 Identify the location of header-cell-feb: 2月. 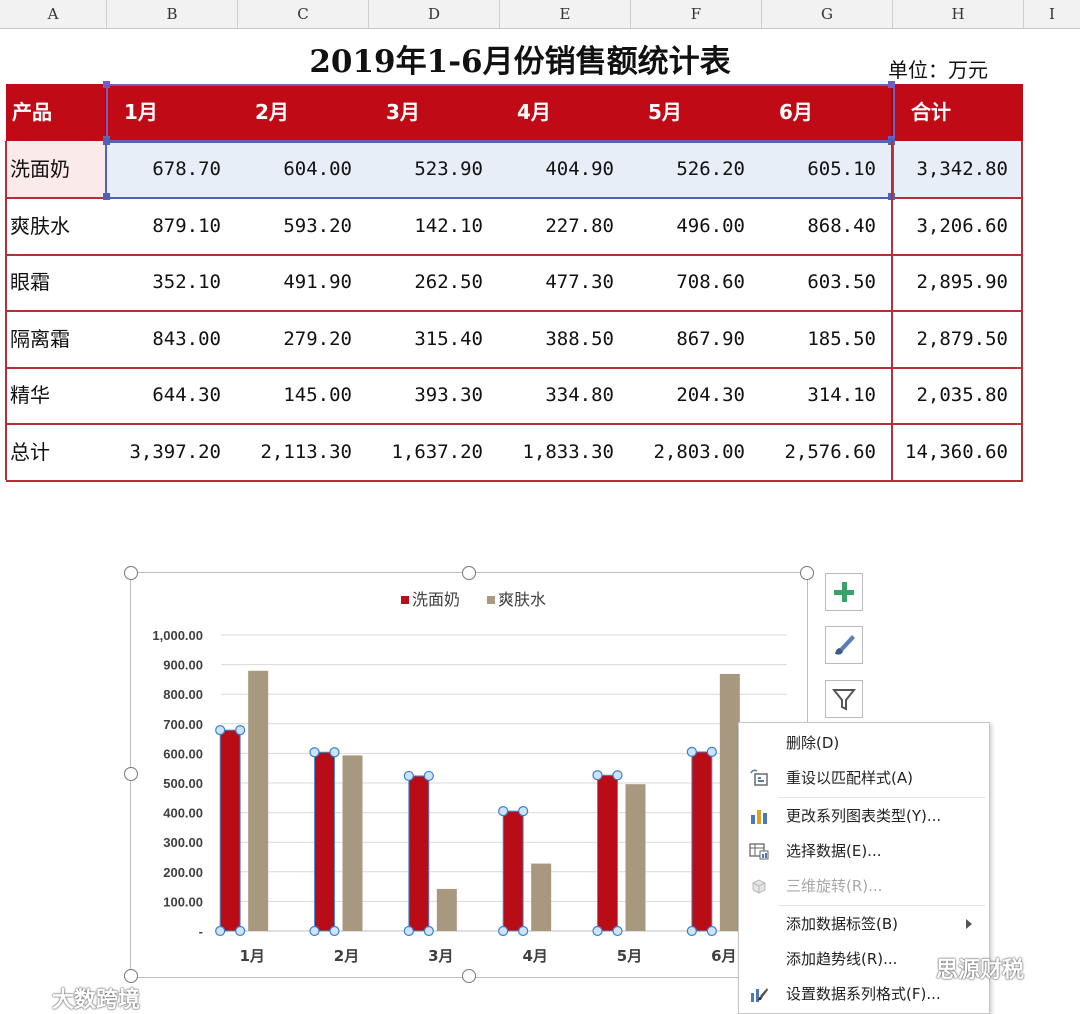
(272, 112).